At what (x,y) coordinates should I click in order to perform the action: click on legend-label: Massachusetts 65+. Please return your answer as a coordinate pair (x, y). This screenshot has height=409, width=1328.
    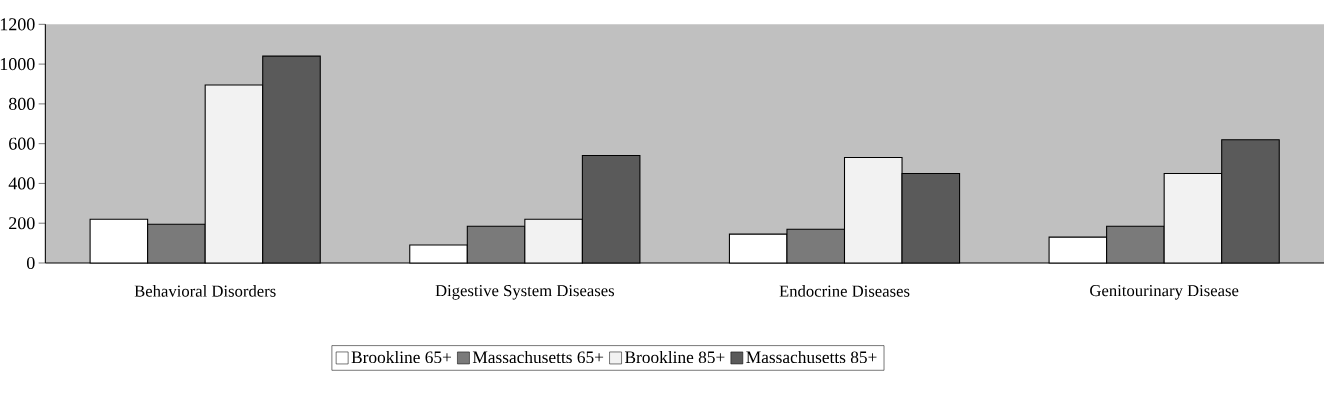
    Looking at the image, I should click on (538, 357).